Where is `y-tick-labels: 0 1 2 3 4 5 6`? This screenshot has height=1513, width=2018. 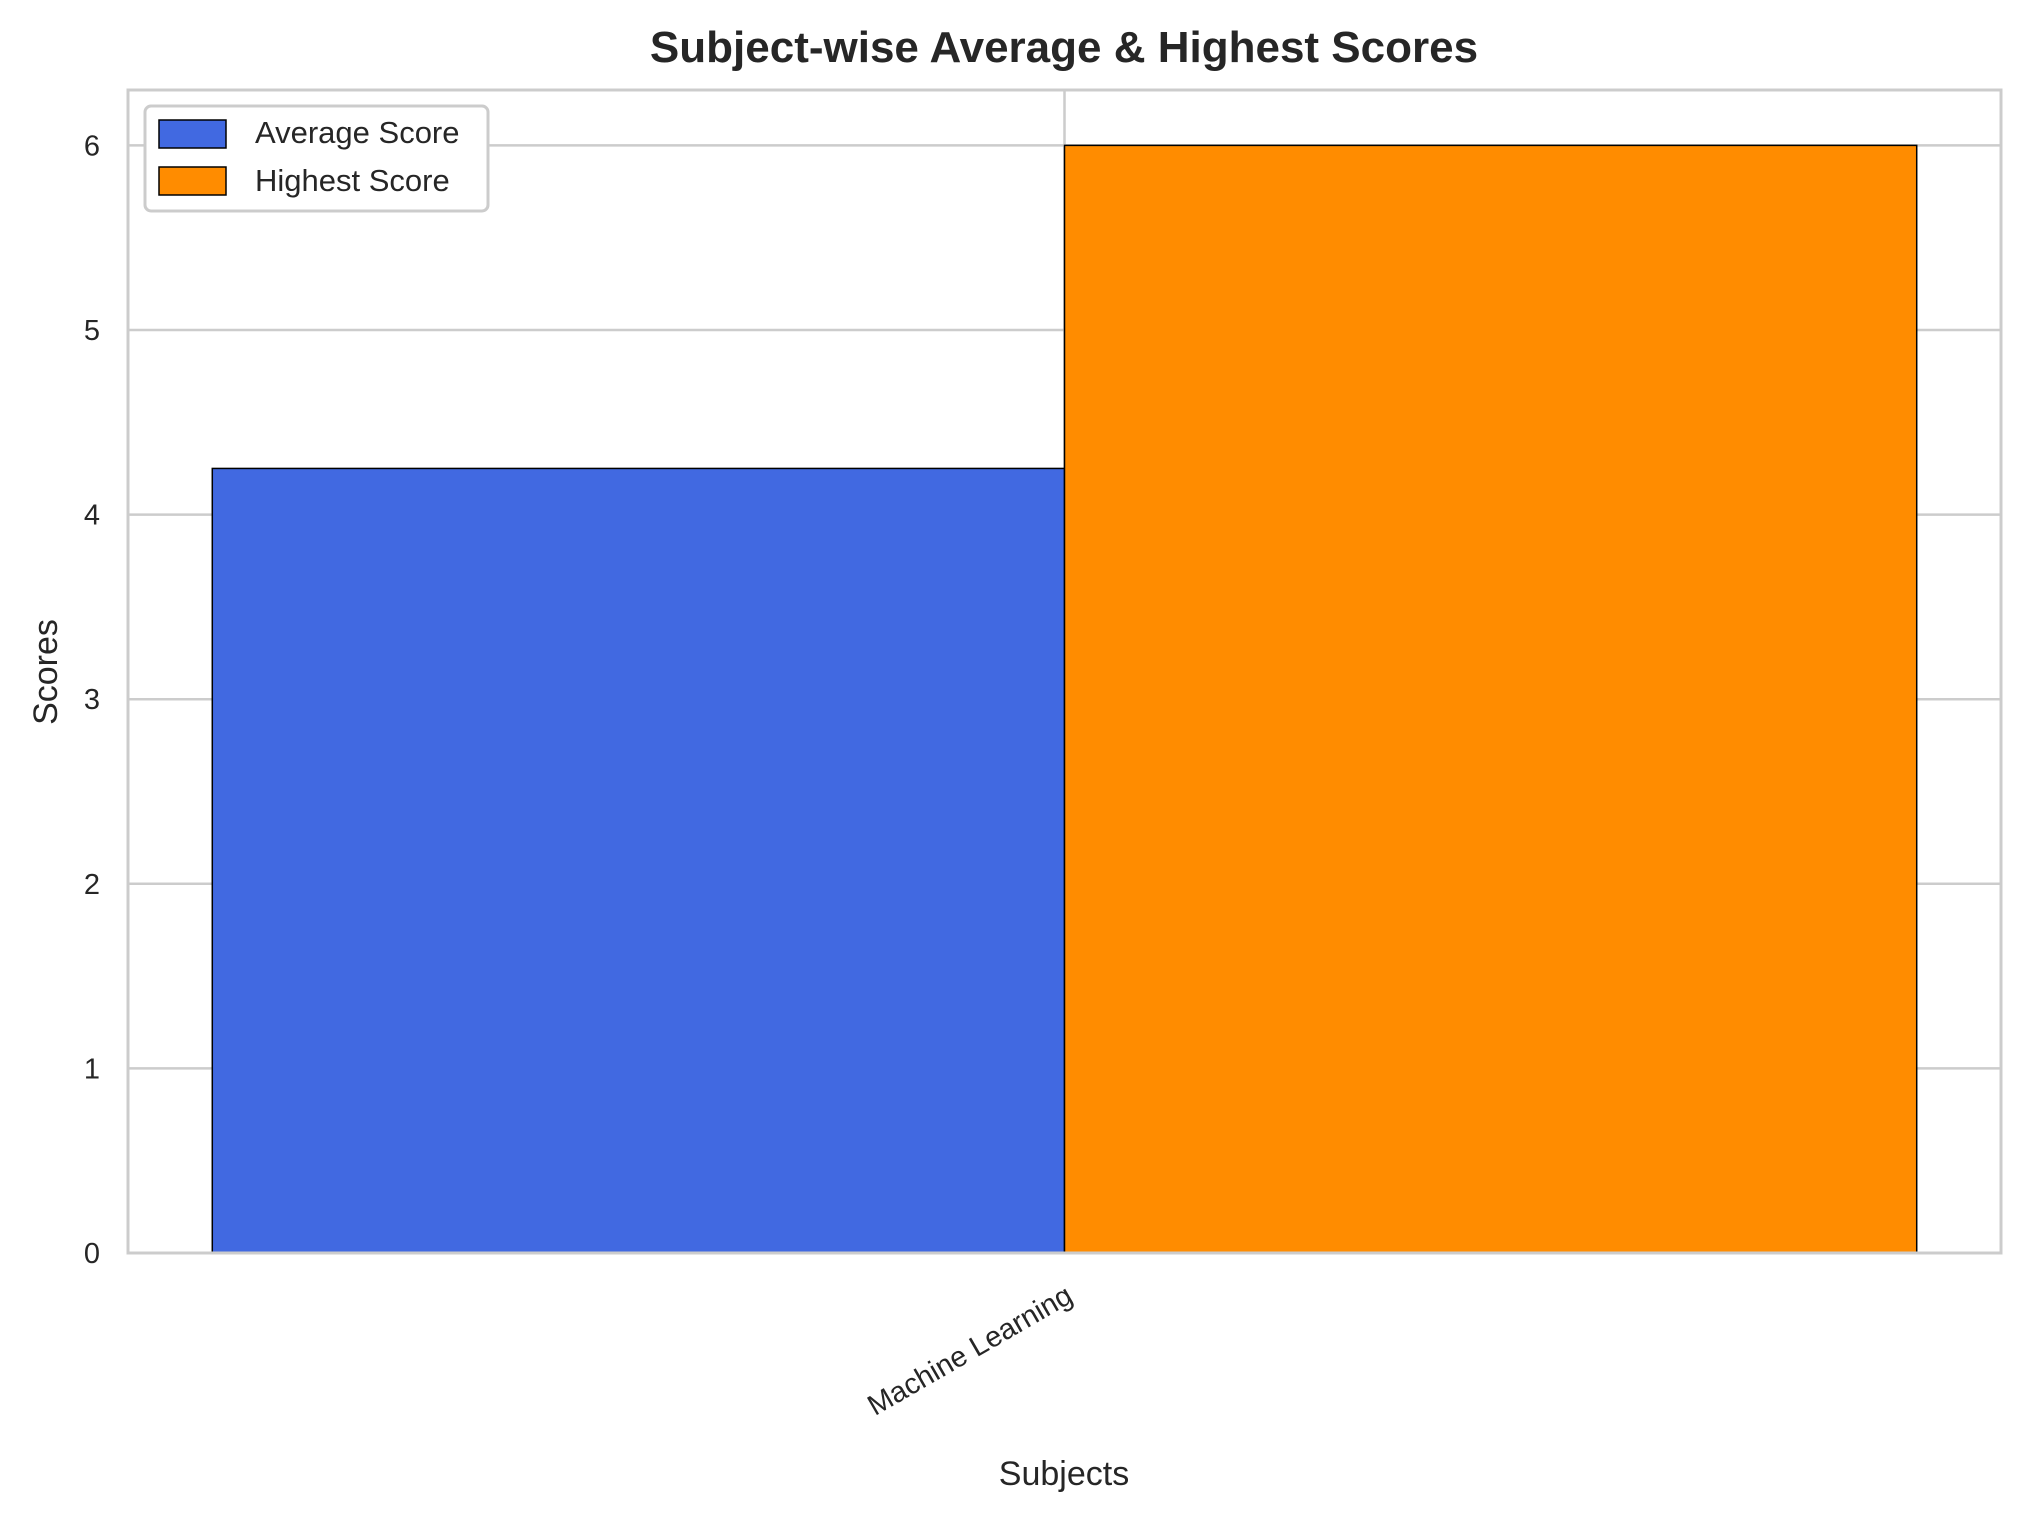
y-tick-labels: 0 1 2 3 4 5 6 is located at coordinates (92, 700).